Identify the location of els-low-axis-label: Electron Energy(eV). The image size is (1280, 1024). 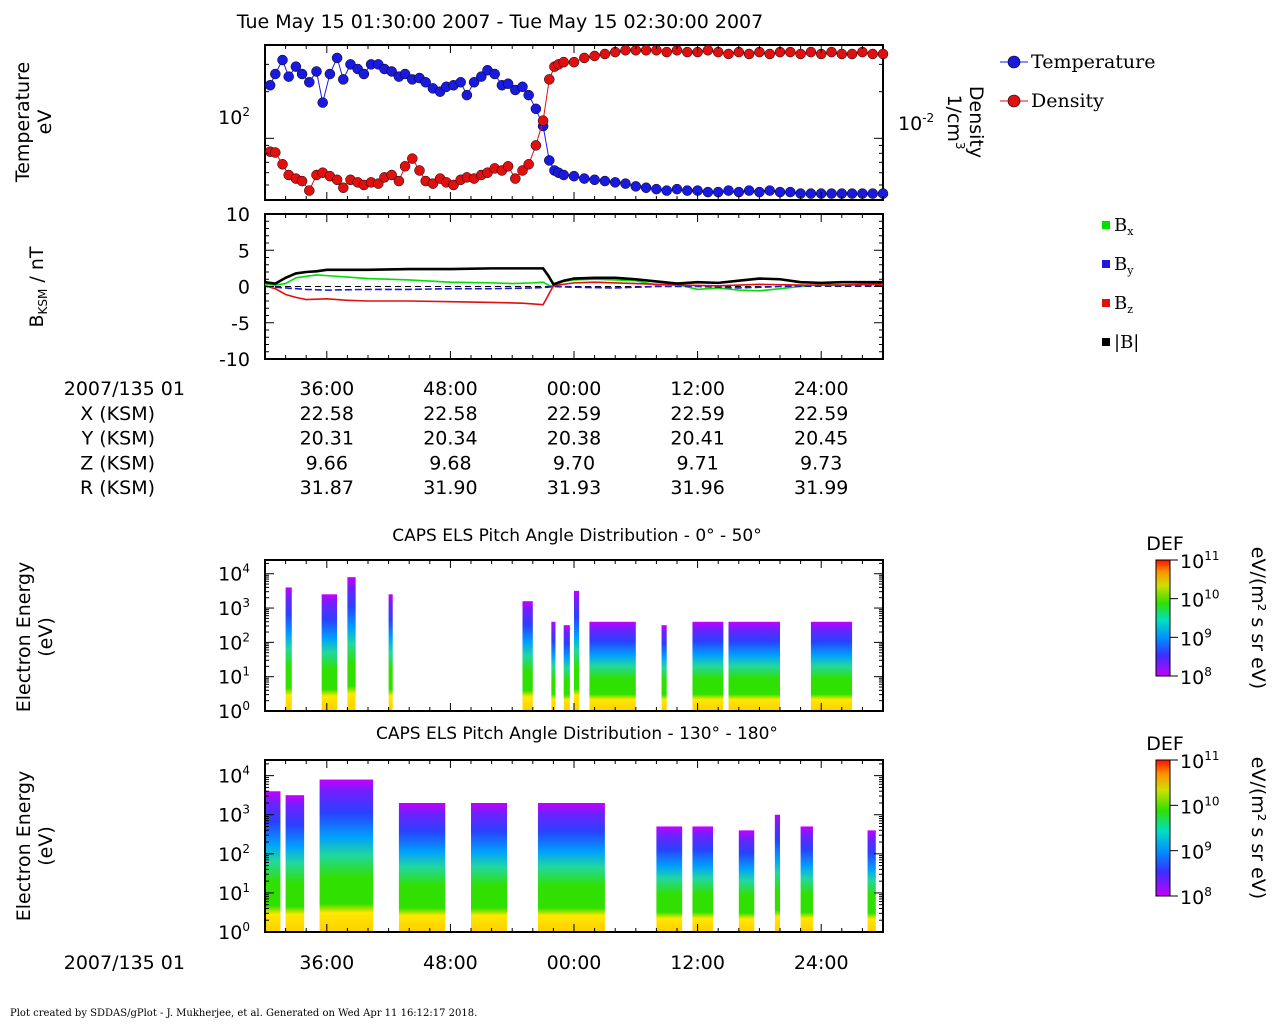
(35, 637).